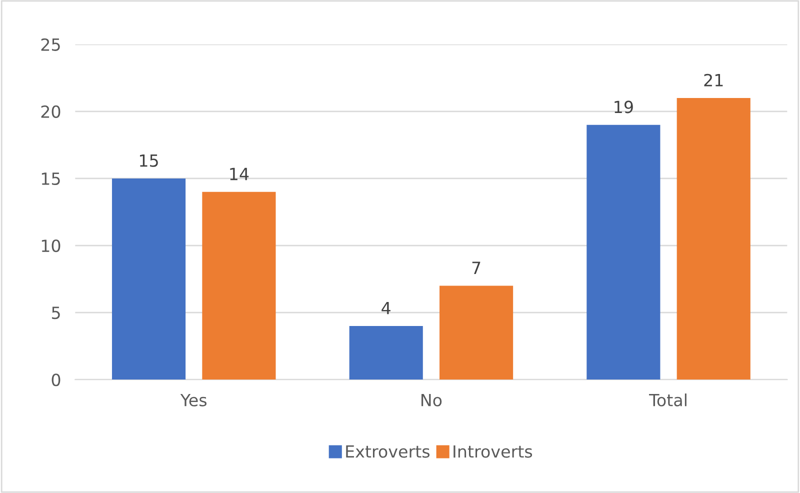  Describe the element at coordinates (432, 400) in the screenshot. I see `x-tick-label: No` at that location.